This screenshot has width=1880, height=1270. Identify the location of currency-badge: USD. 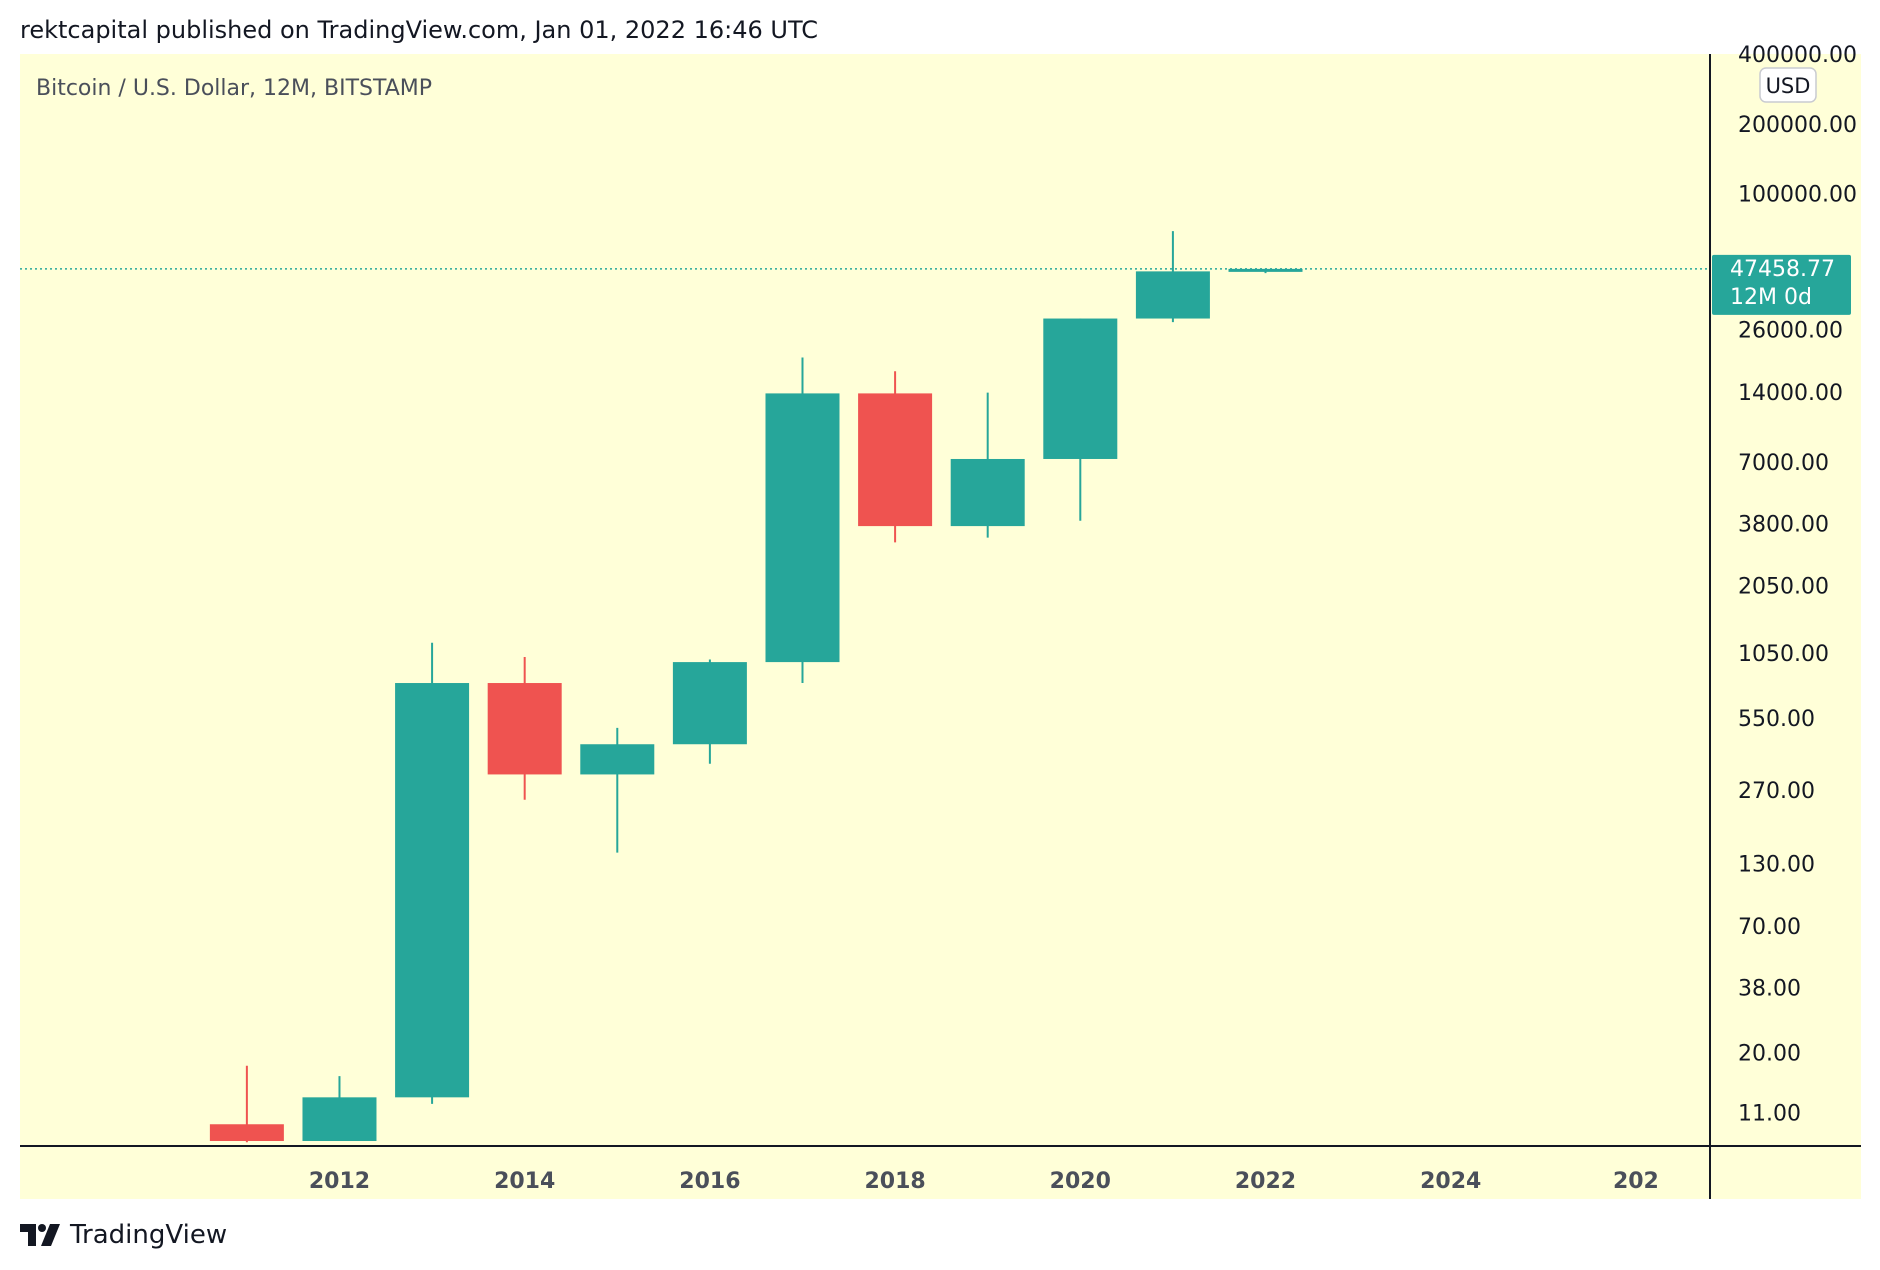
(1788, 85).